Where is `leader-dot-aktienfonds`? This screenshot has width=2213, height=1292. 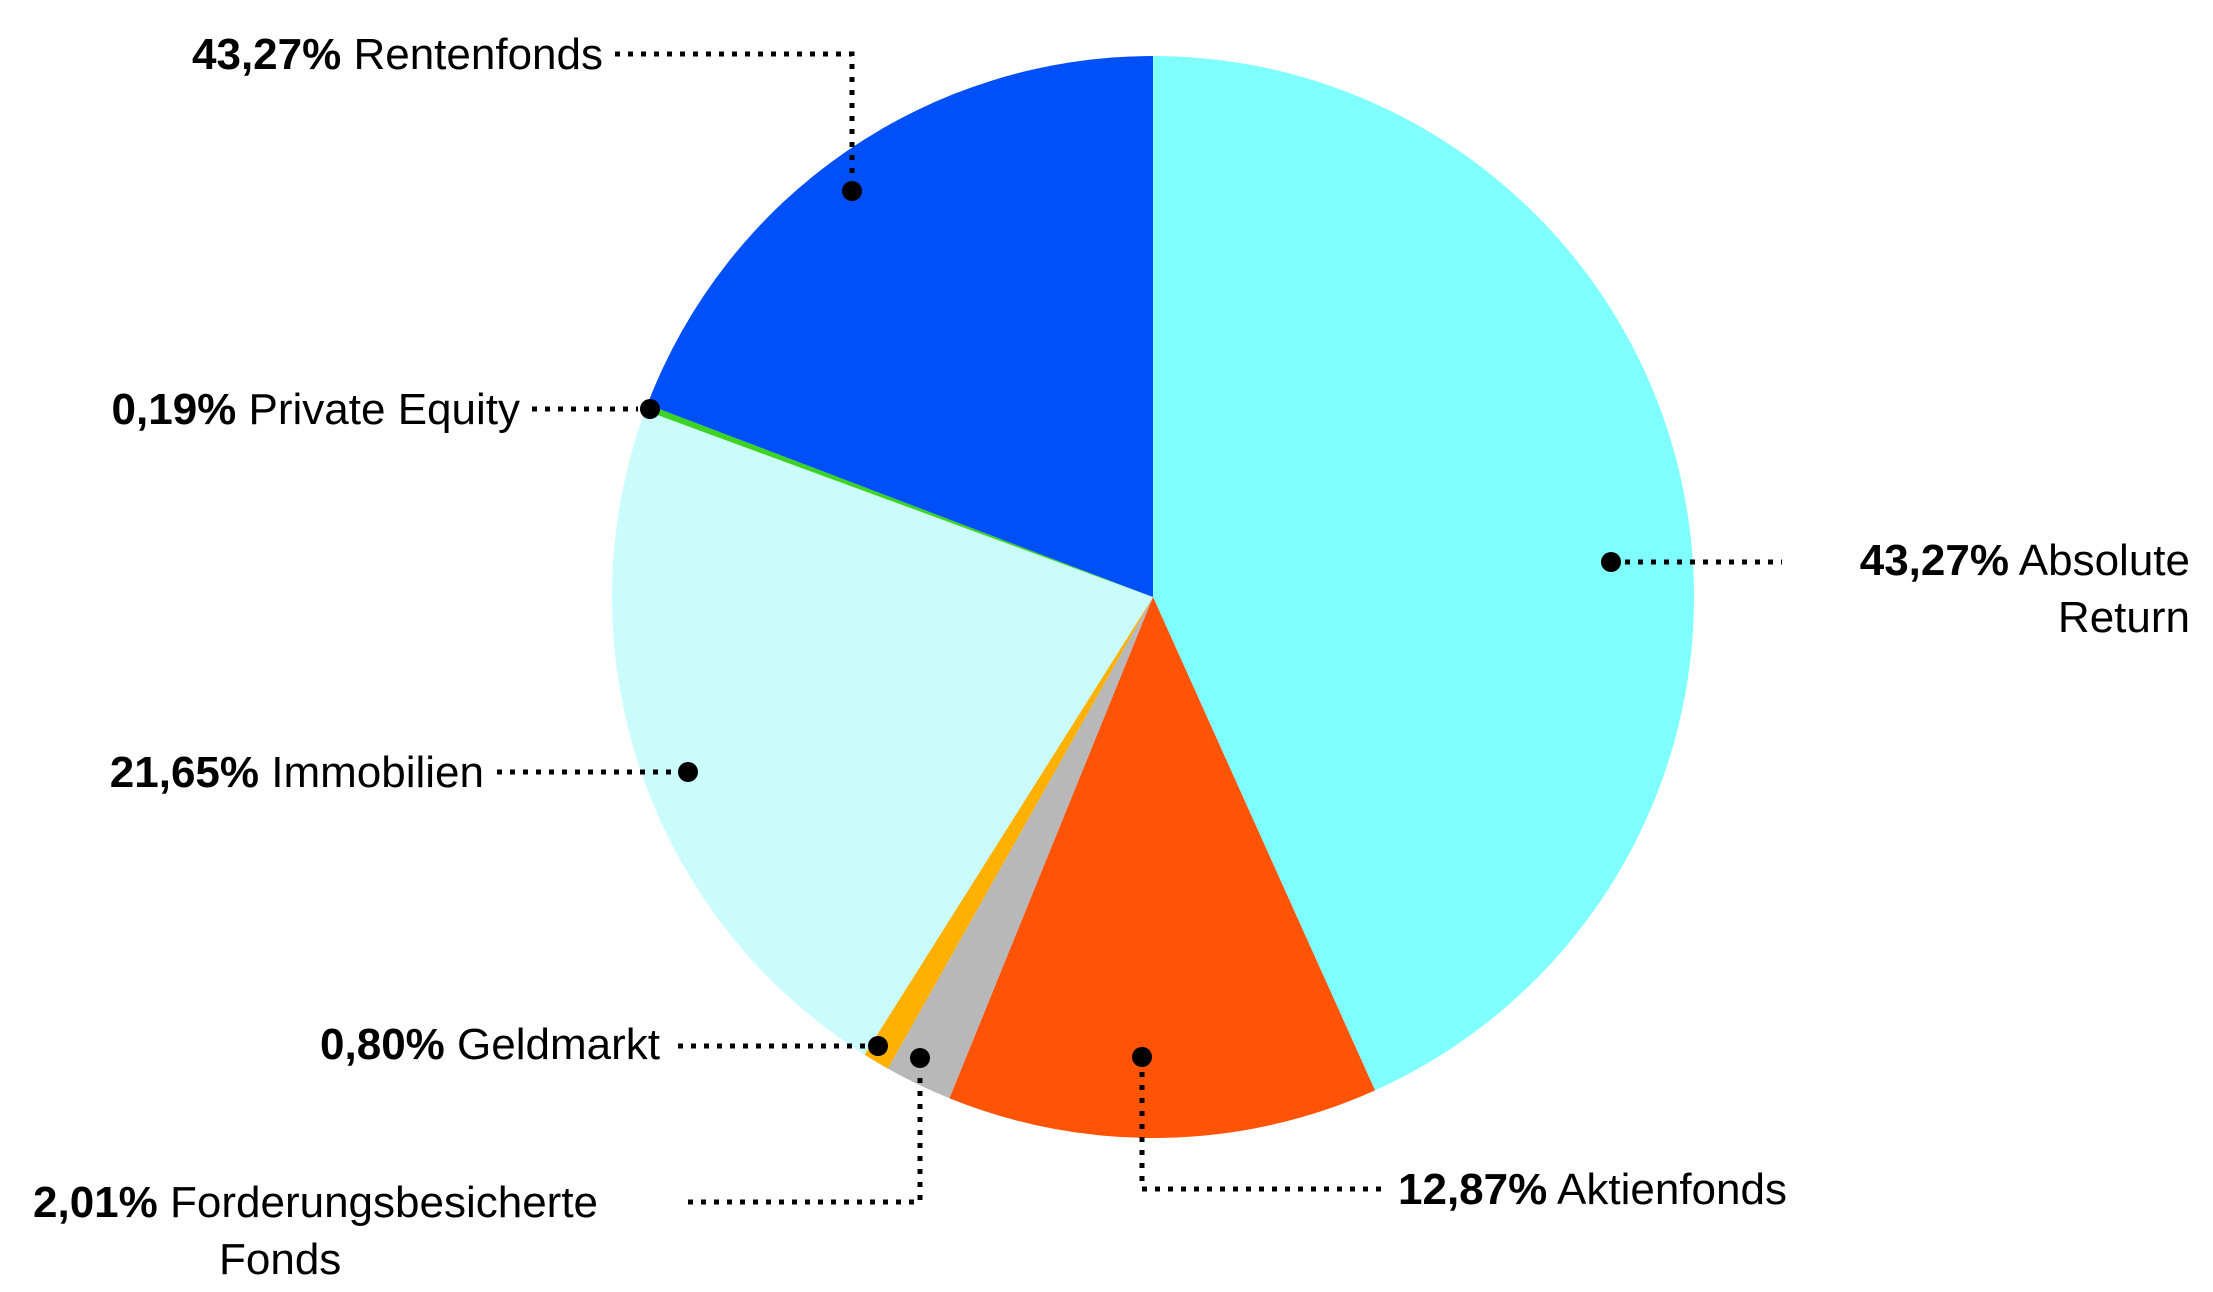
leader-dot-aktienfonds is located at coordinates (1142, 1057).